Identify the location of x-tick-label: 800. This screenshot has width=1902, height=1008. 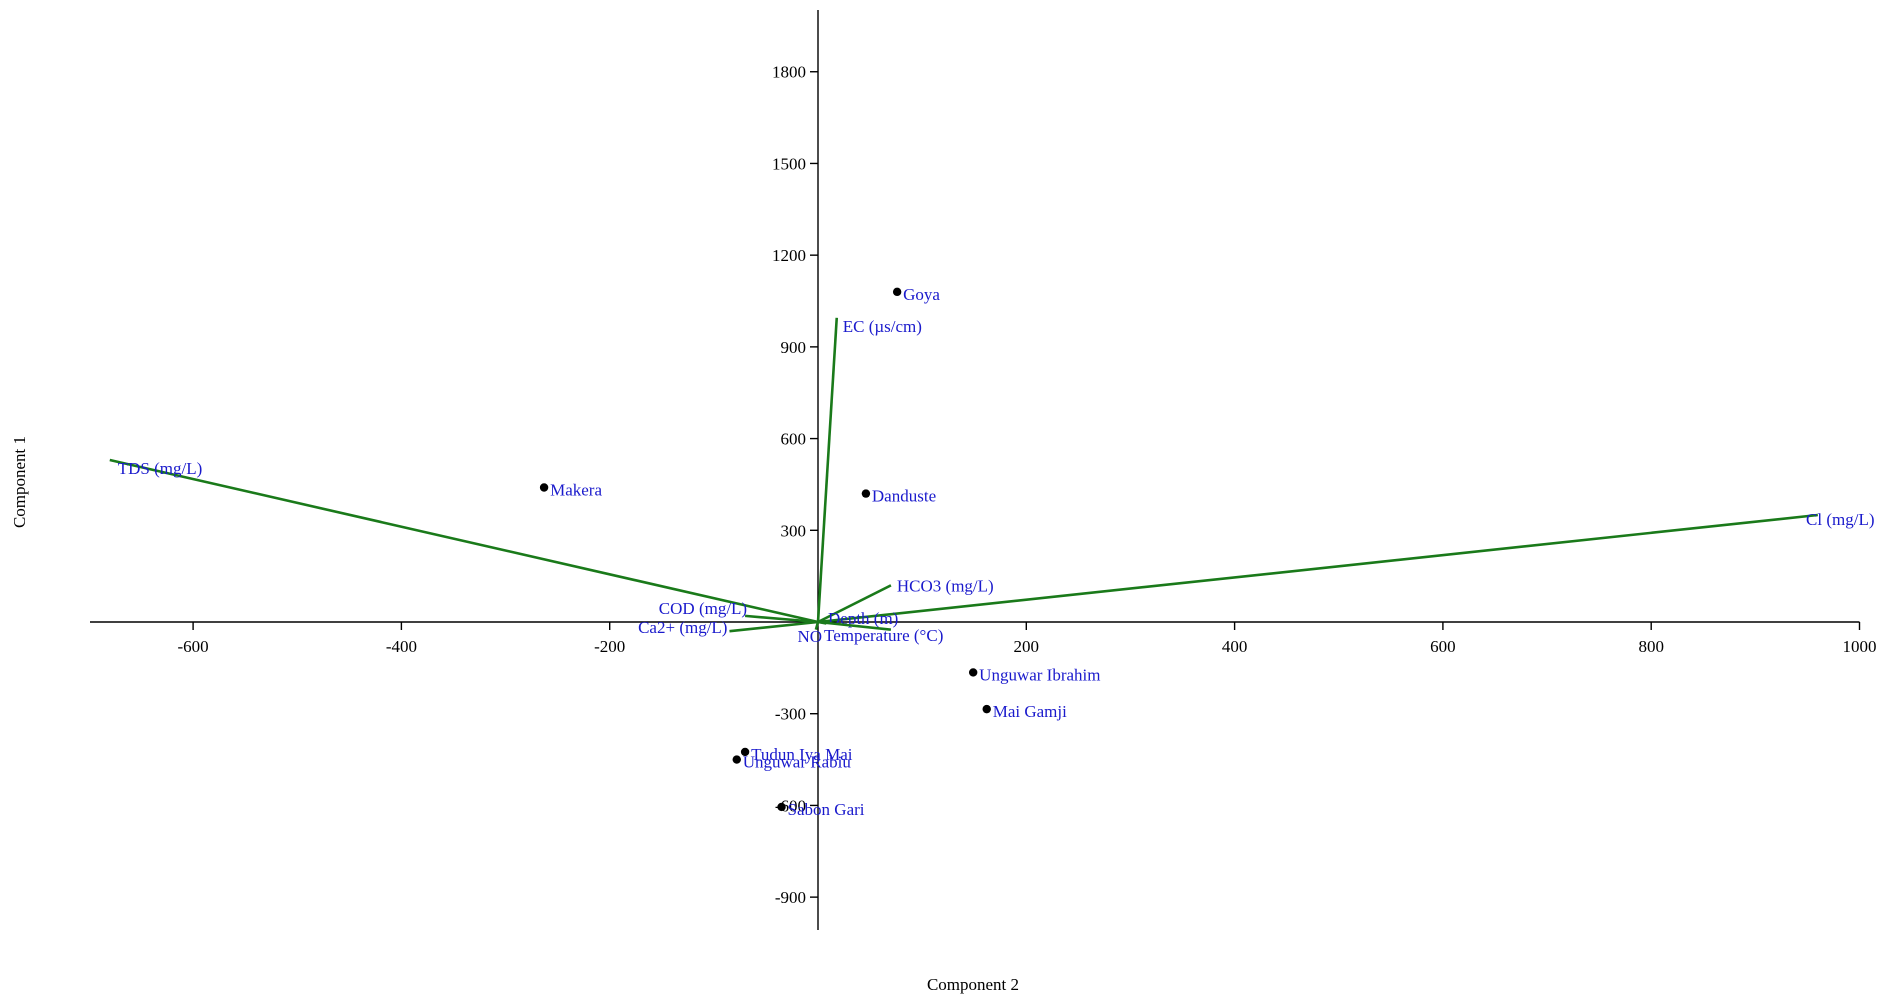
(1651, 646).